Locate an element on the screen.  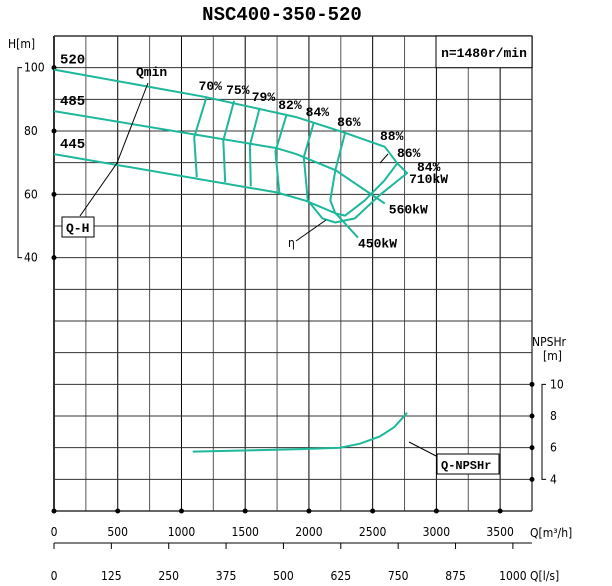
qh-box is located at coordinates (78, 227).